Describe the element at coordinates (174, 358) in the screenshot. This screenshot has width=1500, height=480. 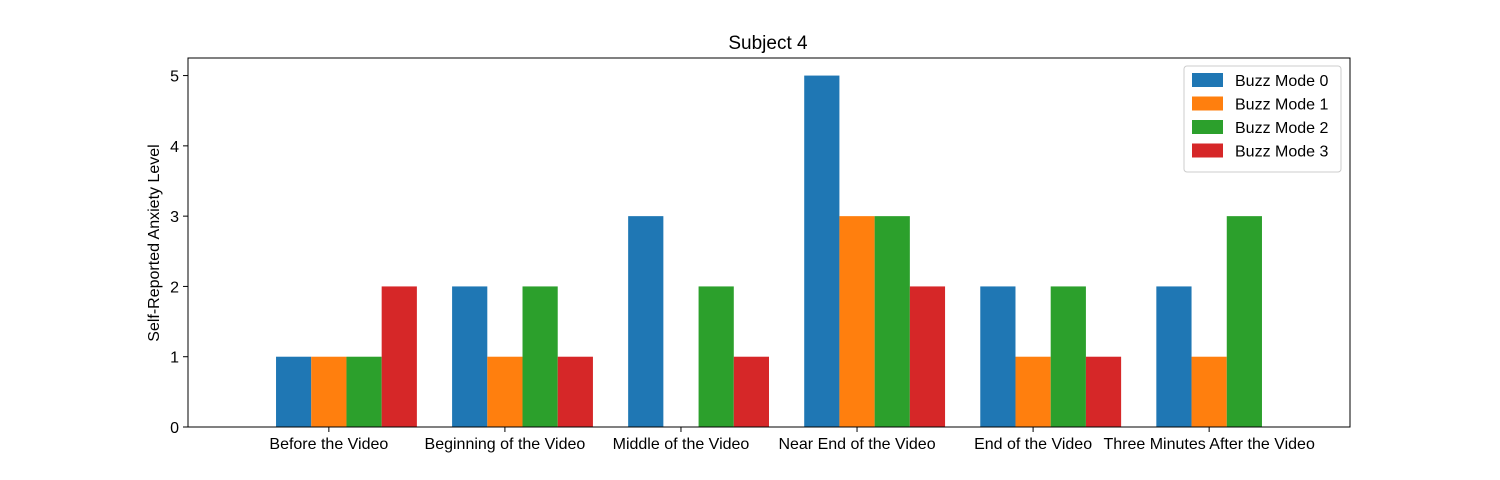
I see `y-tick-label: 1` at that location.